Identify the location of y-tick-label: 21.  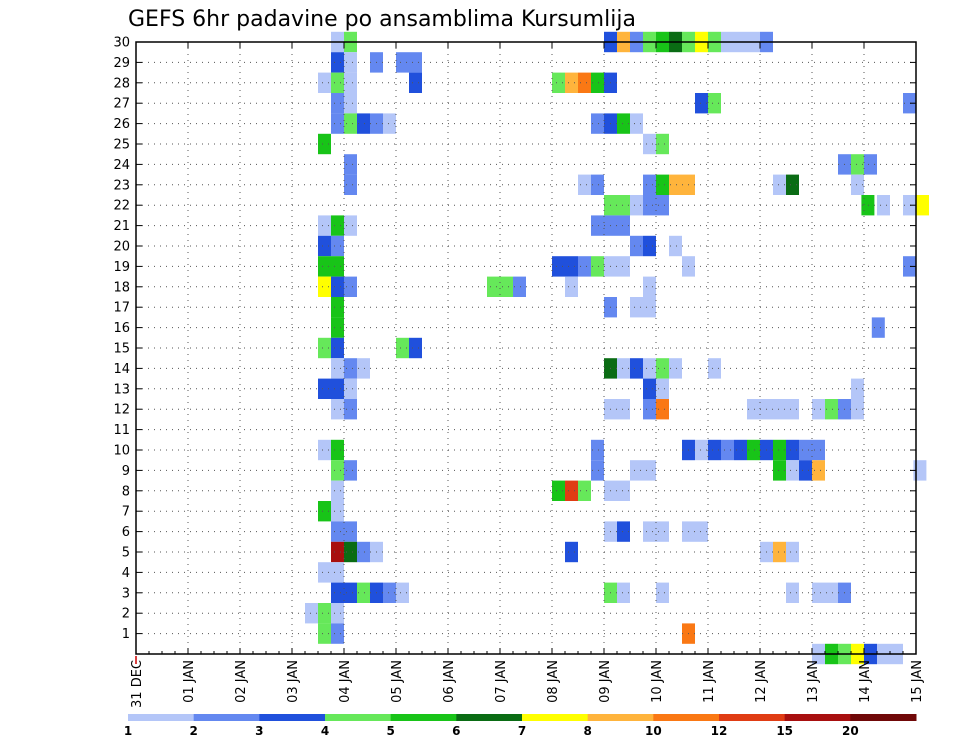
(121, 226).